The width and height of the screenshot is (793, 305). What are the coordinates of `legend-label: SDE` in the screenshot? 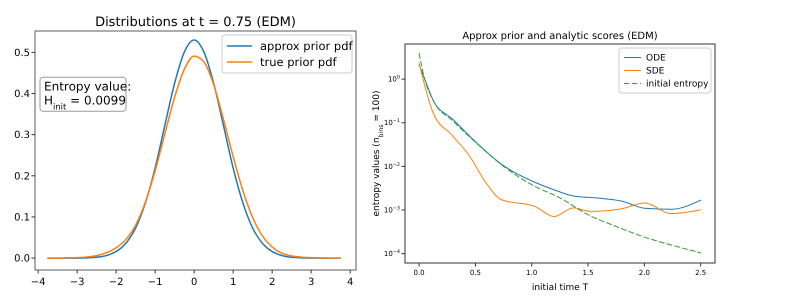 It's located at (655, 71).